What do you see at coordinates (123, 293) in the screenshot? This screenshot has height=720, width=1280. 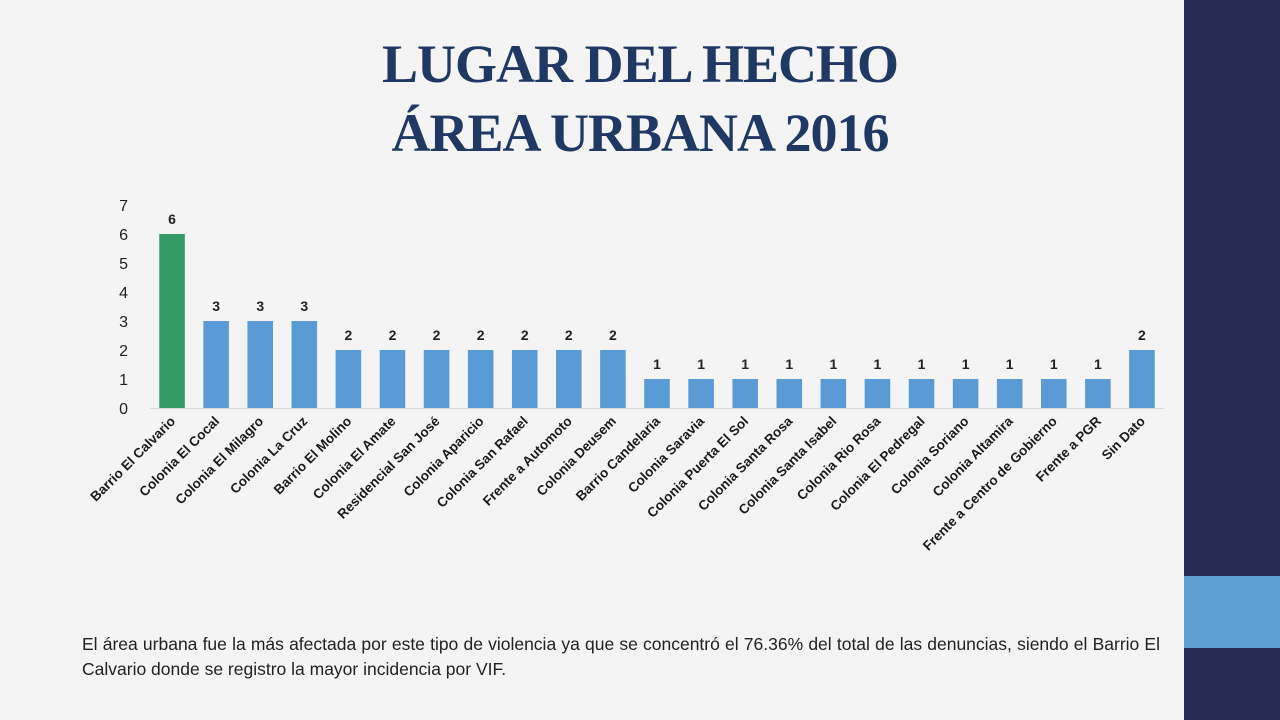 I see `y-tick-label: 4` at bounding box center [123, 293].